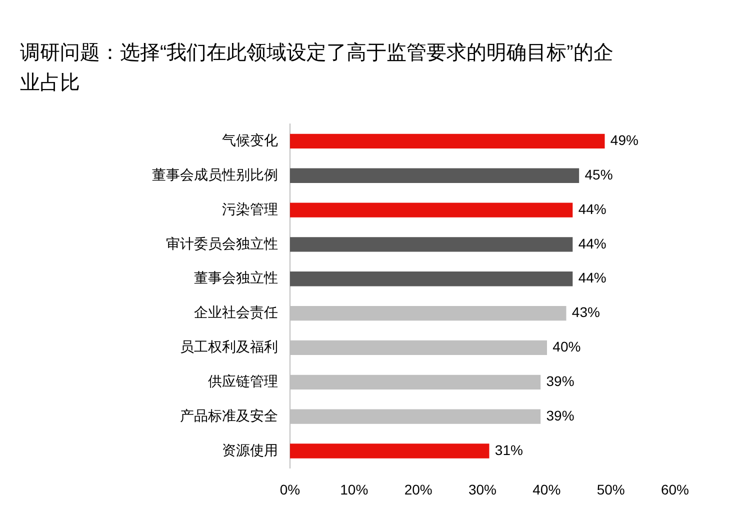 The height and width of the screenshot is (513, 751). Describe the element at coordinates (229, 415) in the screenshot. I see `y-tick-label: 产品标准及安全` at that location.